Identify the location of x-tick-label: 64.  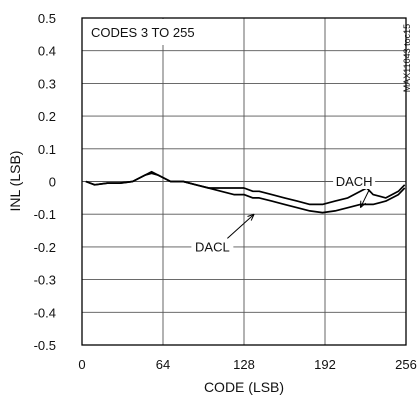
(163, 364).